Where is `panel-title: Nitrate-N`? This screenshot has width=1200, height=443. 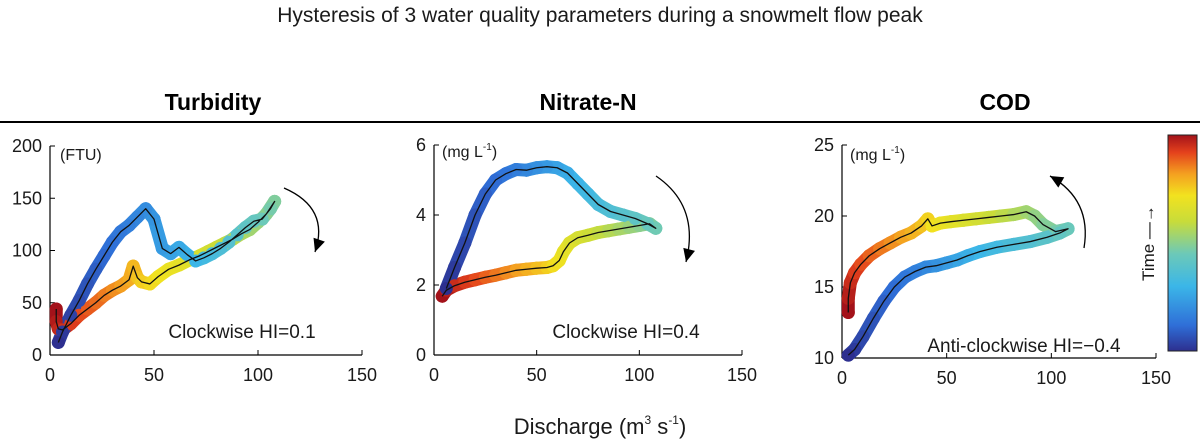 panel-title: Nitrate-N is located at coordinates (587, 102).